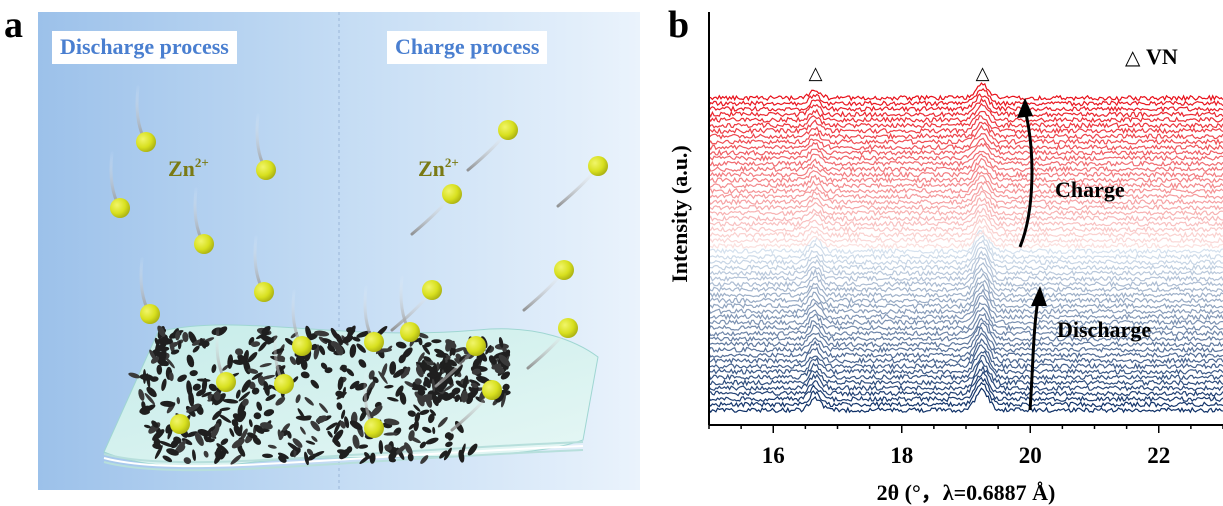 The height and width of the screenshot is (506, 1223). Describe the element at coordinates (13, 25) in the screenshot. I see `panel-a-letter: a` at that location.